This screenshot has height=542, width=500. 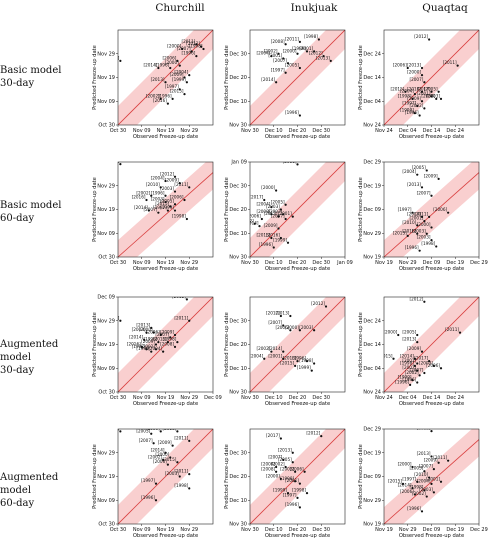 I want to click on x-tick-label: Dec 20, so click(x=298, y=263).